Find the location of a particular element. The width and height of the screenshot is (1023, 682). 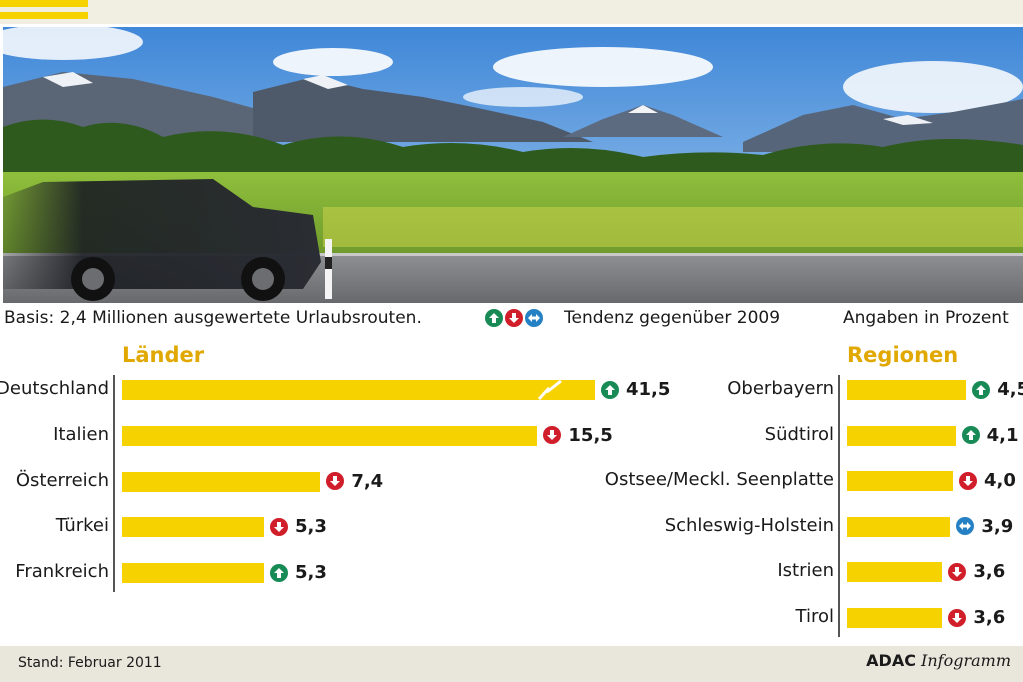

category-label: Südtirol is located at coordinates (799, 434).